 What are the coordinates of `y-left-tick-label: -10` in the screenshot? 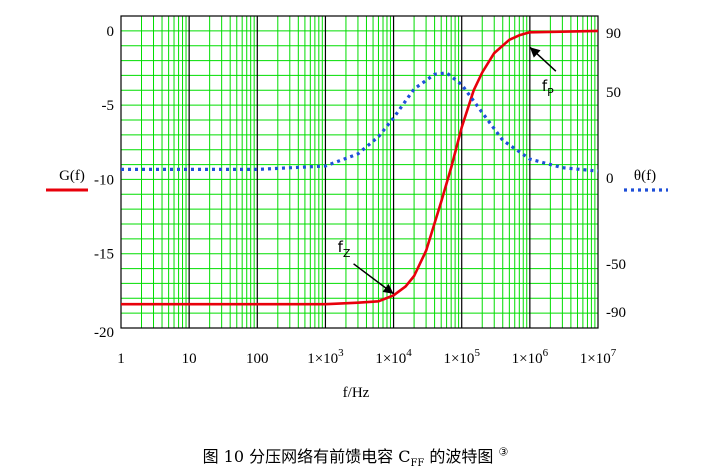 It's located at (104, 180).